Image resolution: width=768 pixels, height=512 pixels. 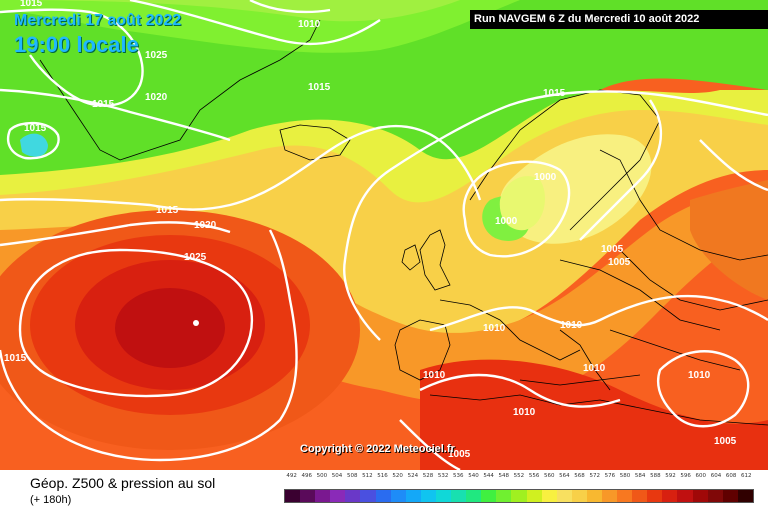 What do you see at coordinates (504, 476) in the screenshot?
I see `scale-tick-label: 548` at bounding box center [504, 476].